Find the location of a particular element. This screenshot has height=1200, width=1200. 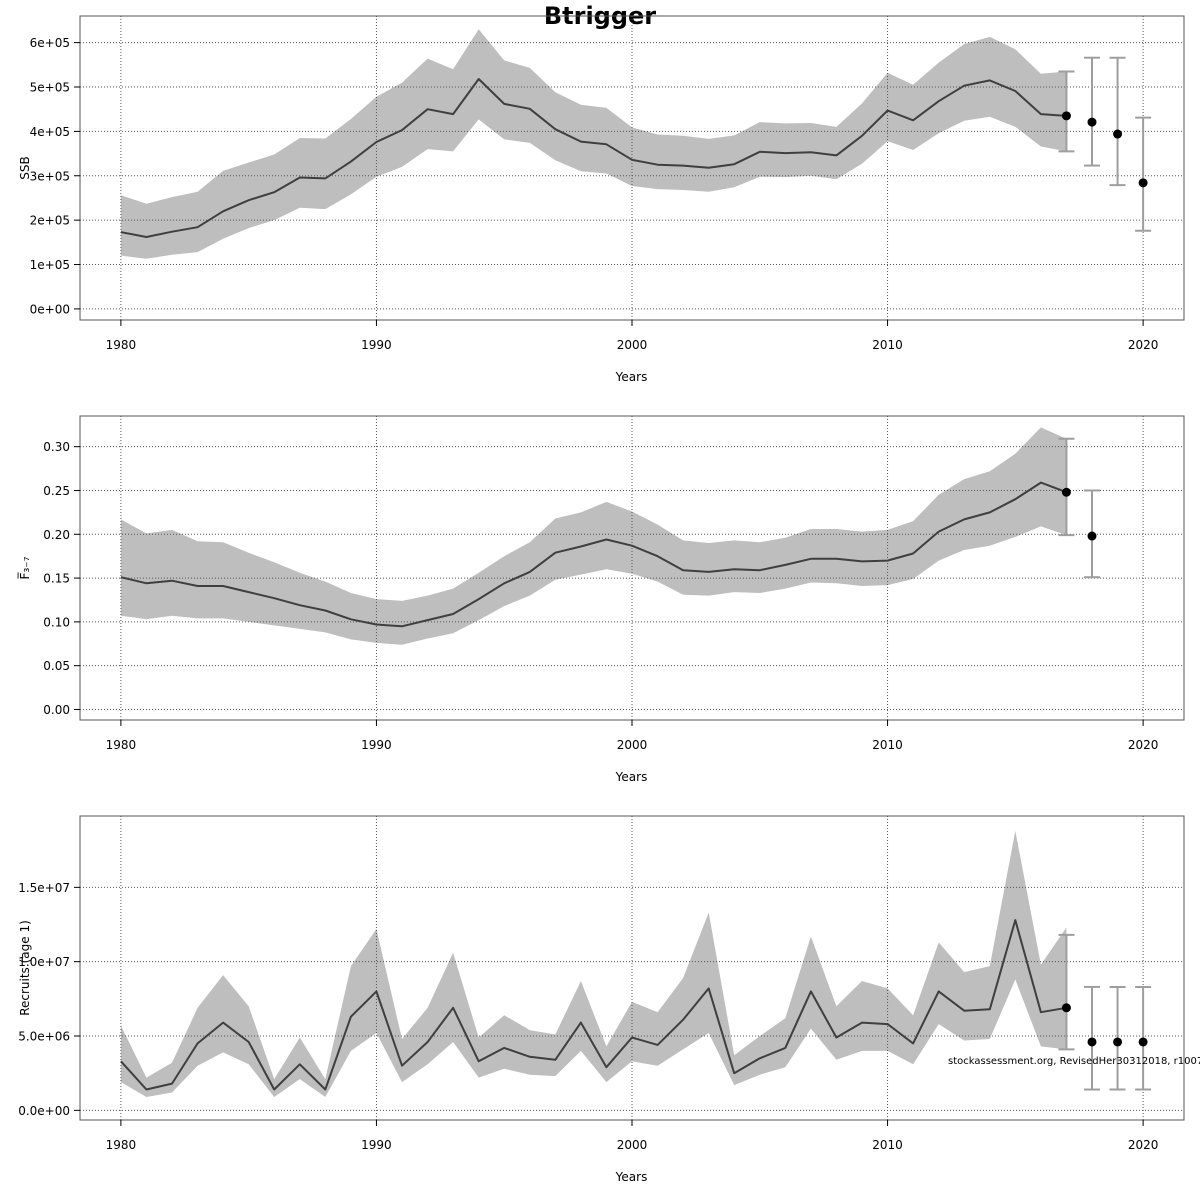

ssb-y-tick-label: 6e+05 is located at coordinates (50, 43).